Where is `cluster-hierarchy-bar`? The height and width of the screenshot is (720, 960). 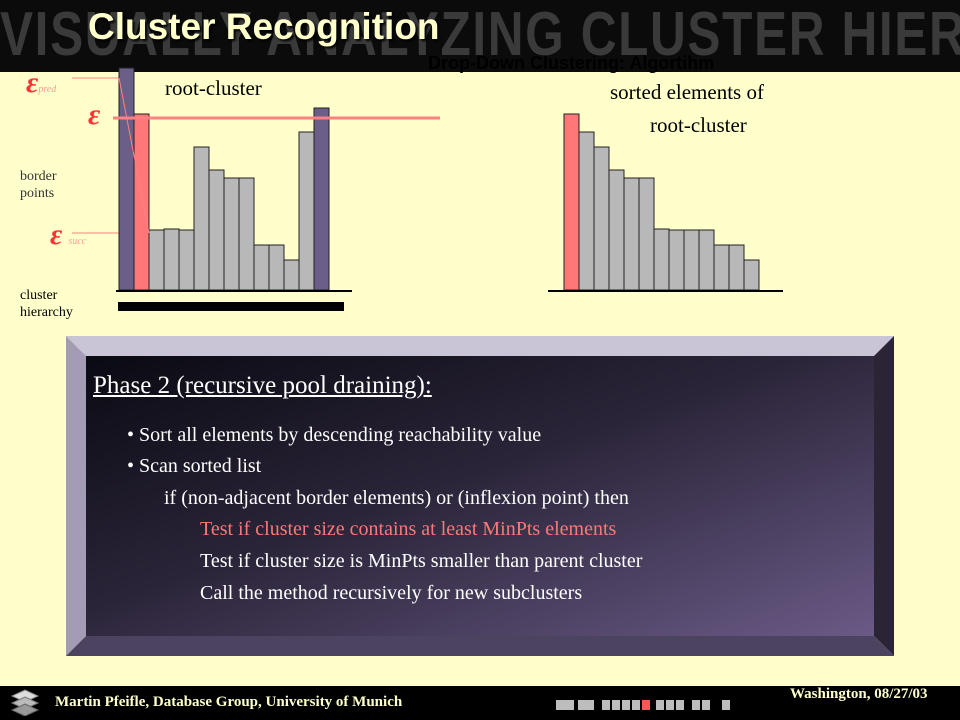
cluster-hierarchy-bar is located at coordinates (231, 306).